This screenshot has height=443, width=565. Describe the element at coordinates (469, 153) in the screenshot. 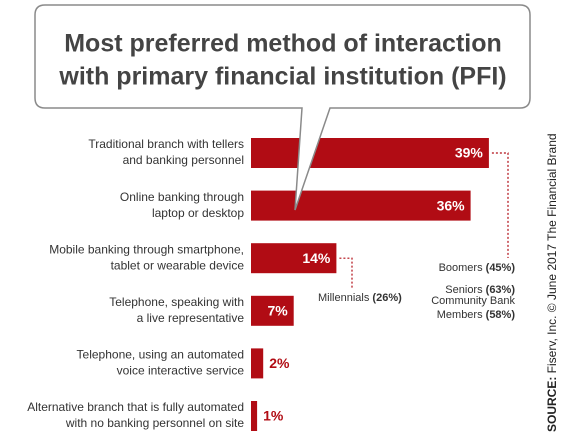

I see `value-label: 39%` at that location.